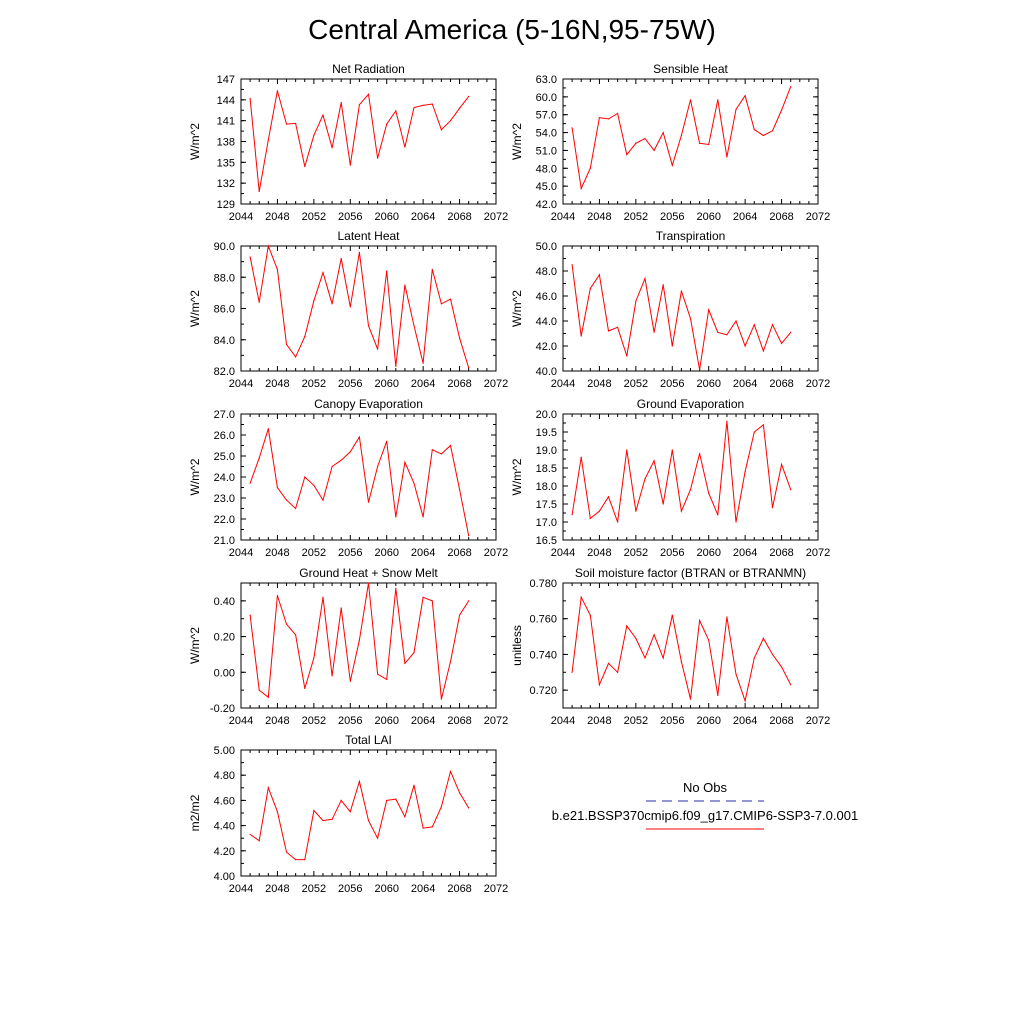 This screenshot has width=1024, height=1024. I want to click on x-tick-label: 2068, so click(459, 384).